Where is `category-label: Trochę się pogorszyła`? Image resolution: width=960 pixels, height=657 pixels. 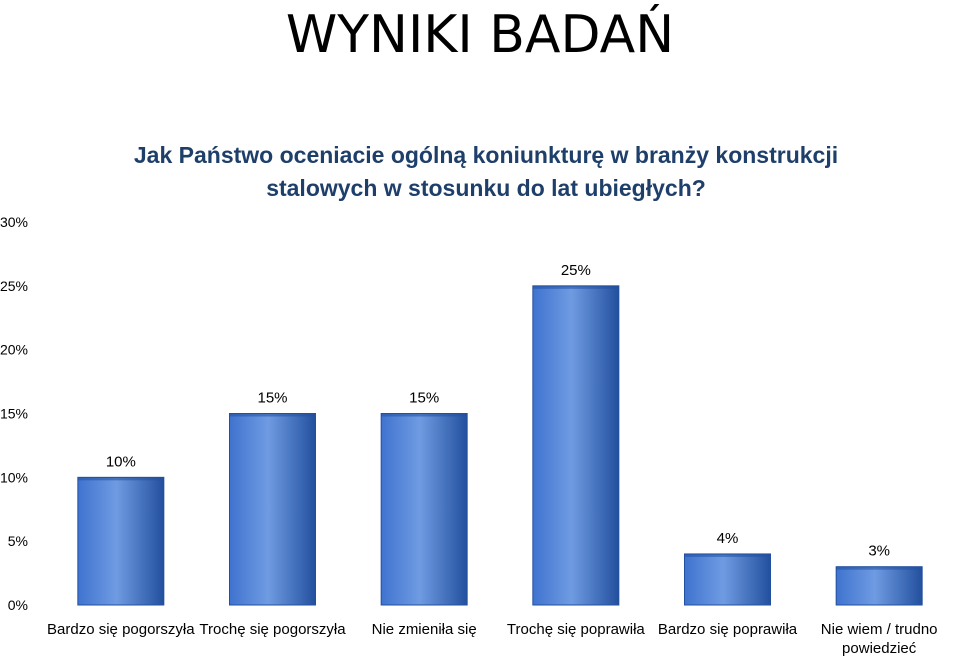
category-label: Trochę się pogorszyła is located at coordinates (272, 629).